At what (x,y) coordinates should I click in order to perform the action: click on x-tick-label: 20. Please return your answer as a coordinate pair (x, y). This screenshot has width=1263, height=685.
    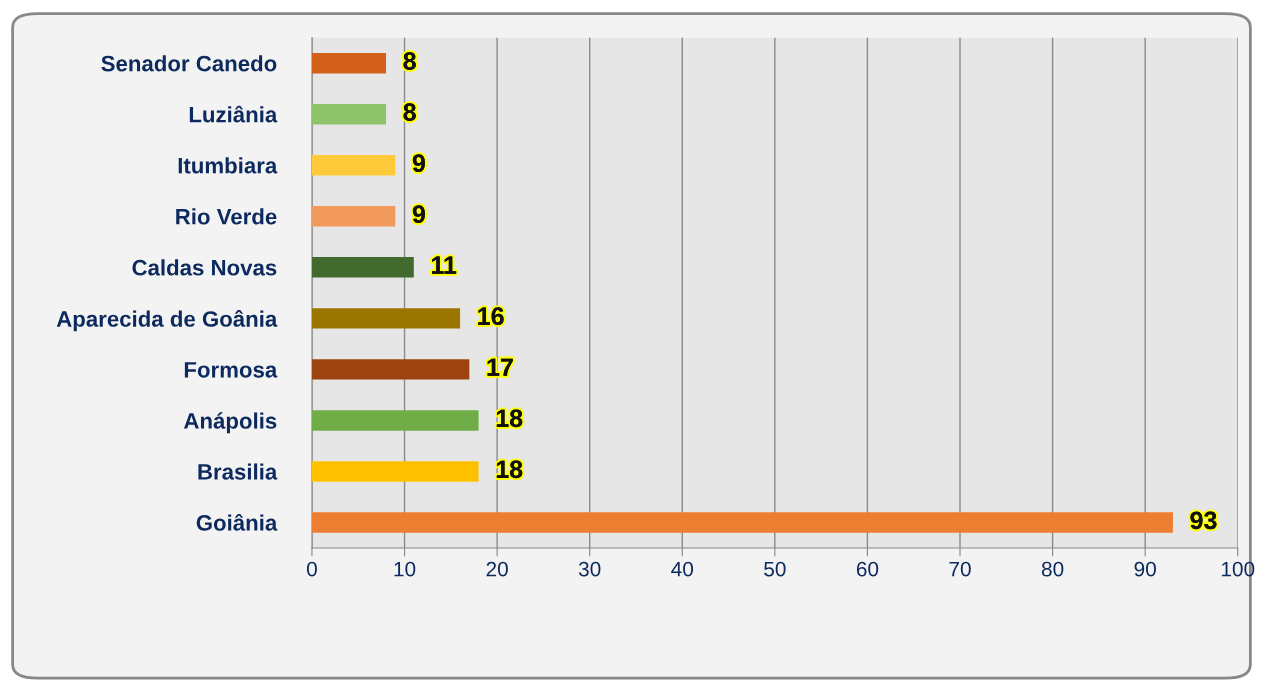
    Looking at the image, I should click on (497, 569).